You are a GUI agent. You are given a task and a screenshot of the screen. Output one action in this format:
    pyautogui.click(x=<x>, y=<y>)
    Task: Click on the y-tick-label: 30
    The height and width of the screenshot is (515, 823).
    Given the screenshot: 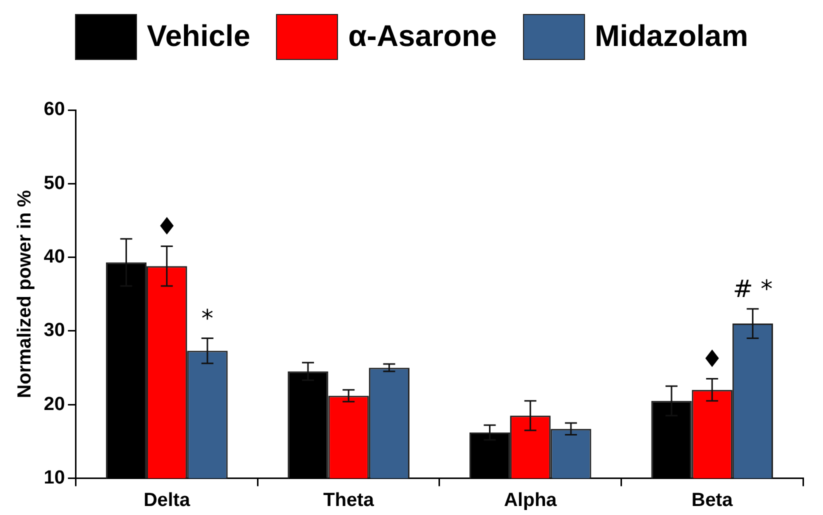 What is the action you would take?
    pyautogui.click(x=54, y=331)
    